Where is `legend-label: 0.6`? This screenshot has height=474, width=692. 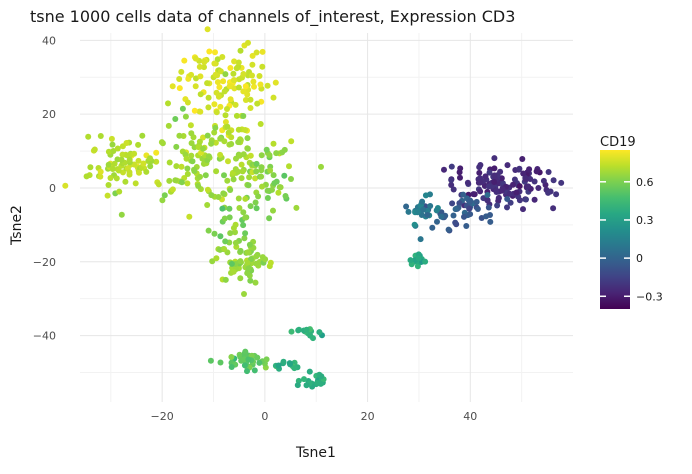 legend-label: 0.6 is located at coordinates (645, 182).